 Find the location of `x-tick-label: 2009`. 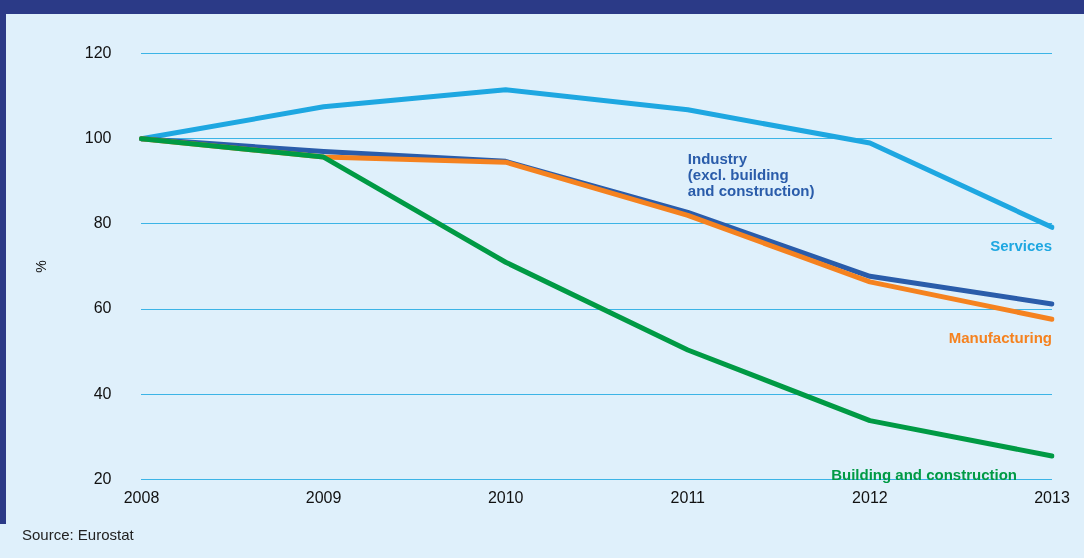

x-tick-label: 2009 is located at coordinates (323, 498).